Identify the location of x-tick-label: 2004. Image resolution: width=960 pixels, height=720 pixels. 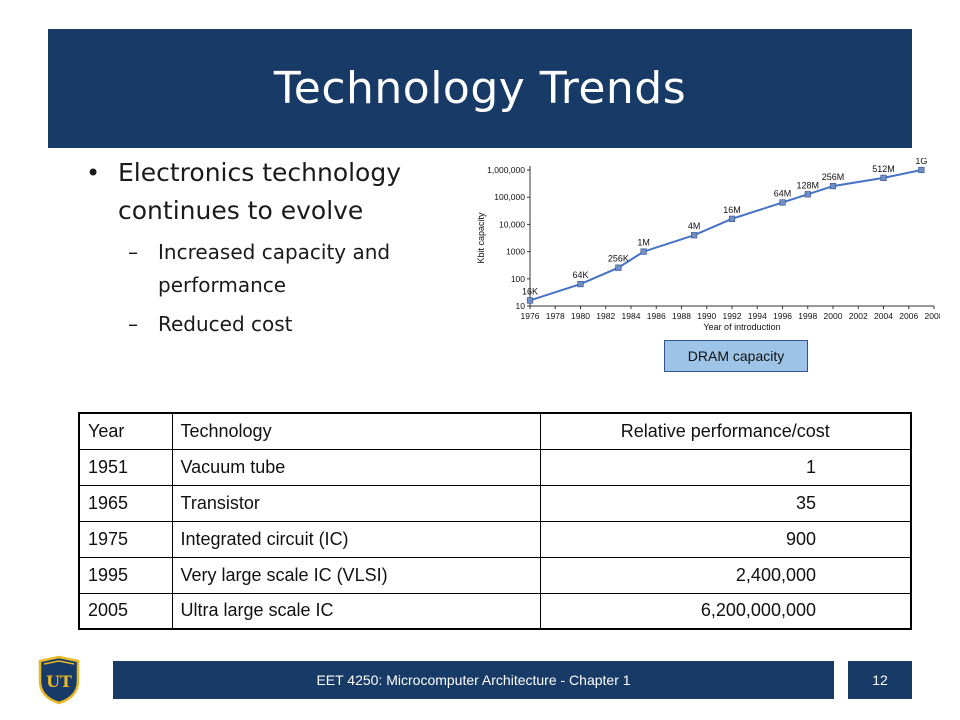
(883, 316).